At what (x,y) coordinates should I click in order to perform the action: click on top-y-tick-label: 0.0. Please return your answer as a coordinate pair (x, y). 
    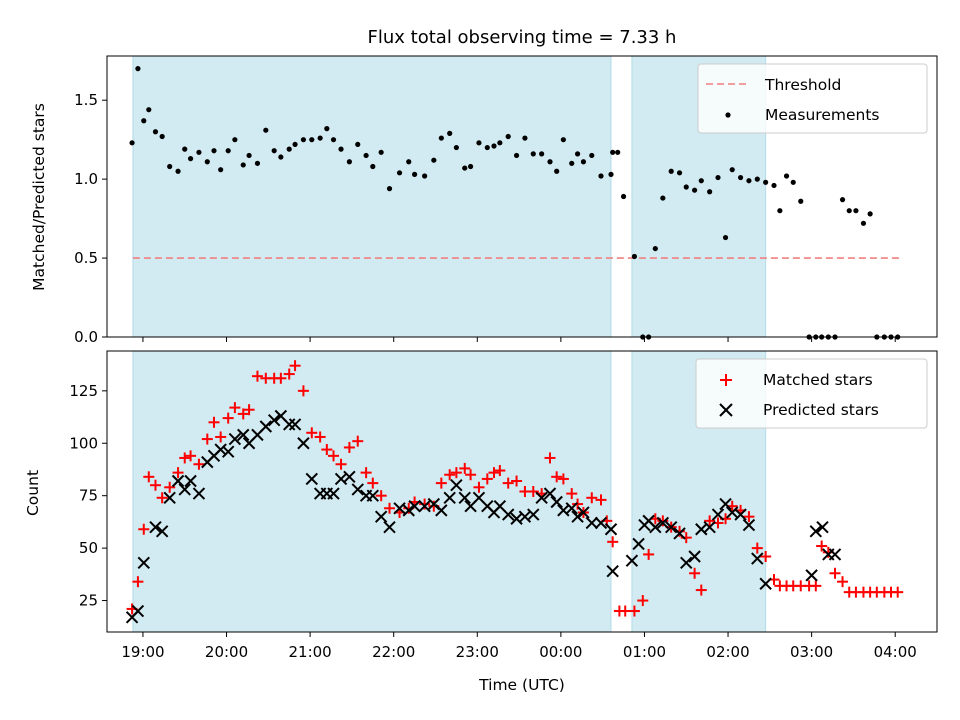
    Looking at the image, I should click on (86, 337).